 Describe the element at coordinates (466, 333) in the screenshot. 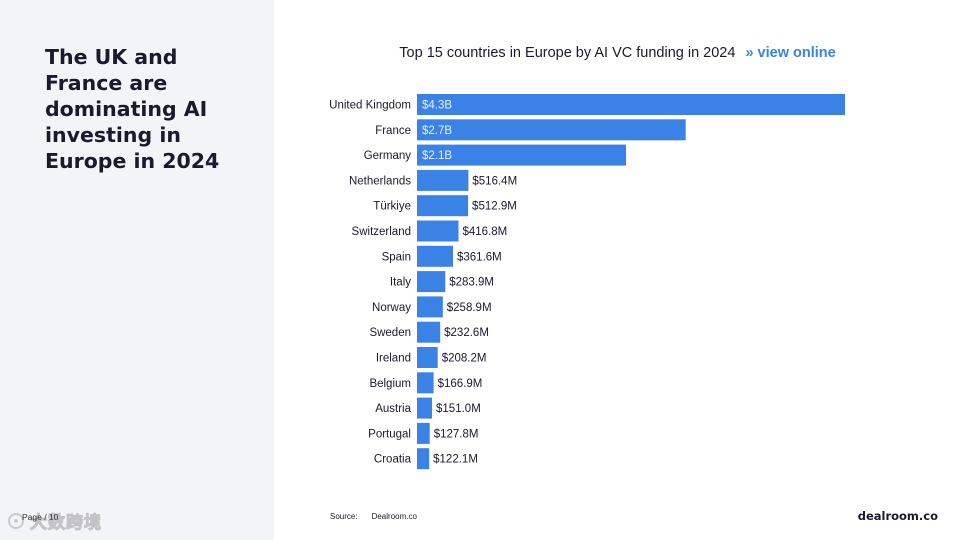

I see `value-label: $232.6M` at that location.